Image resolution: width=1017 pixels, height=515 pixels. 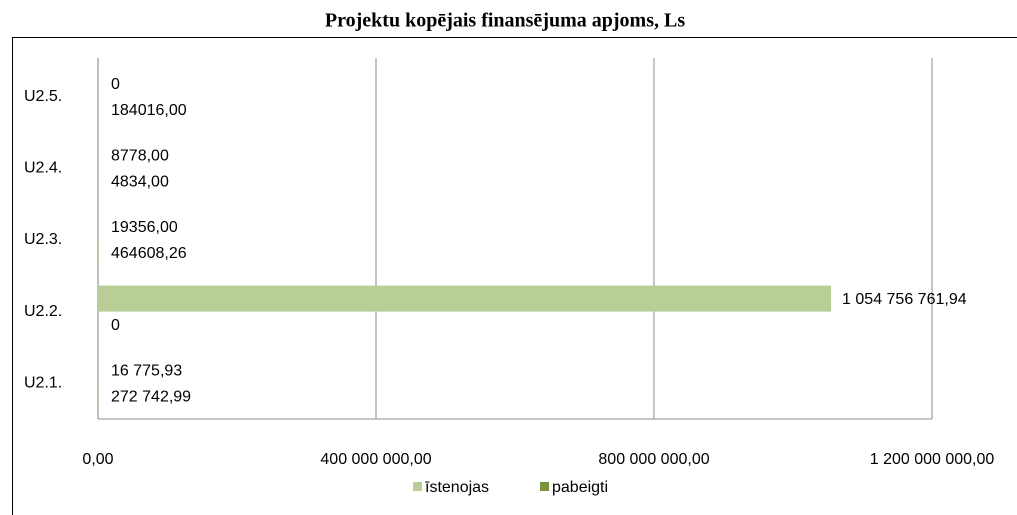 I want to click on x-tick-label: 400 000 000,00, so click(x=375, y=459).